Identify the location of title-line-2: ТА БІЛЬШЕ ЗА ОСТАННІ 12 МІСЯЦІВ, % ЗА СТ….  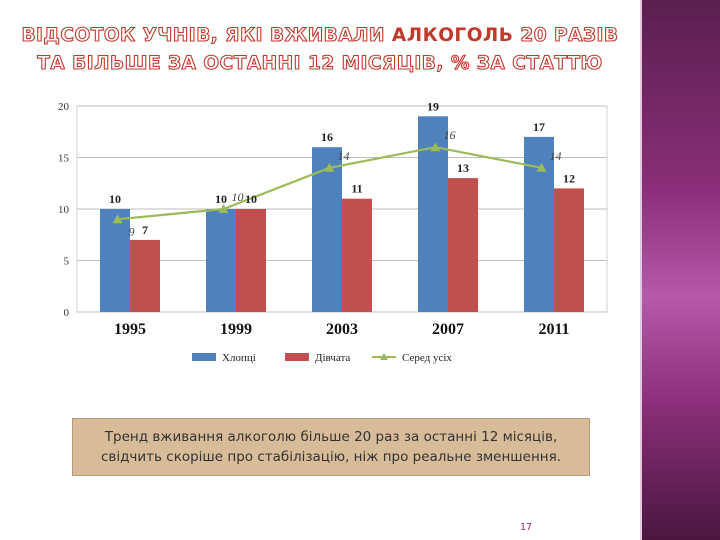
(320, 63).